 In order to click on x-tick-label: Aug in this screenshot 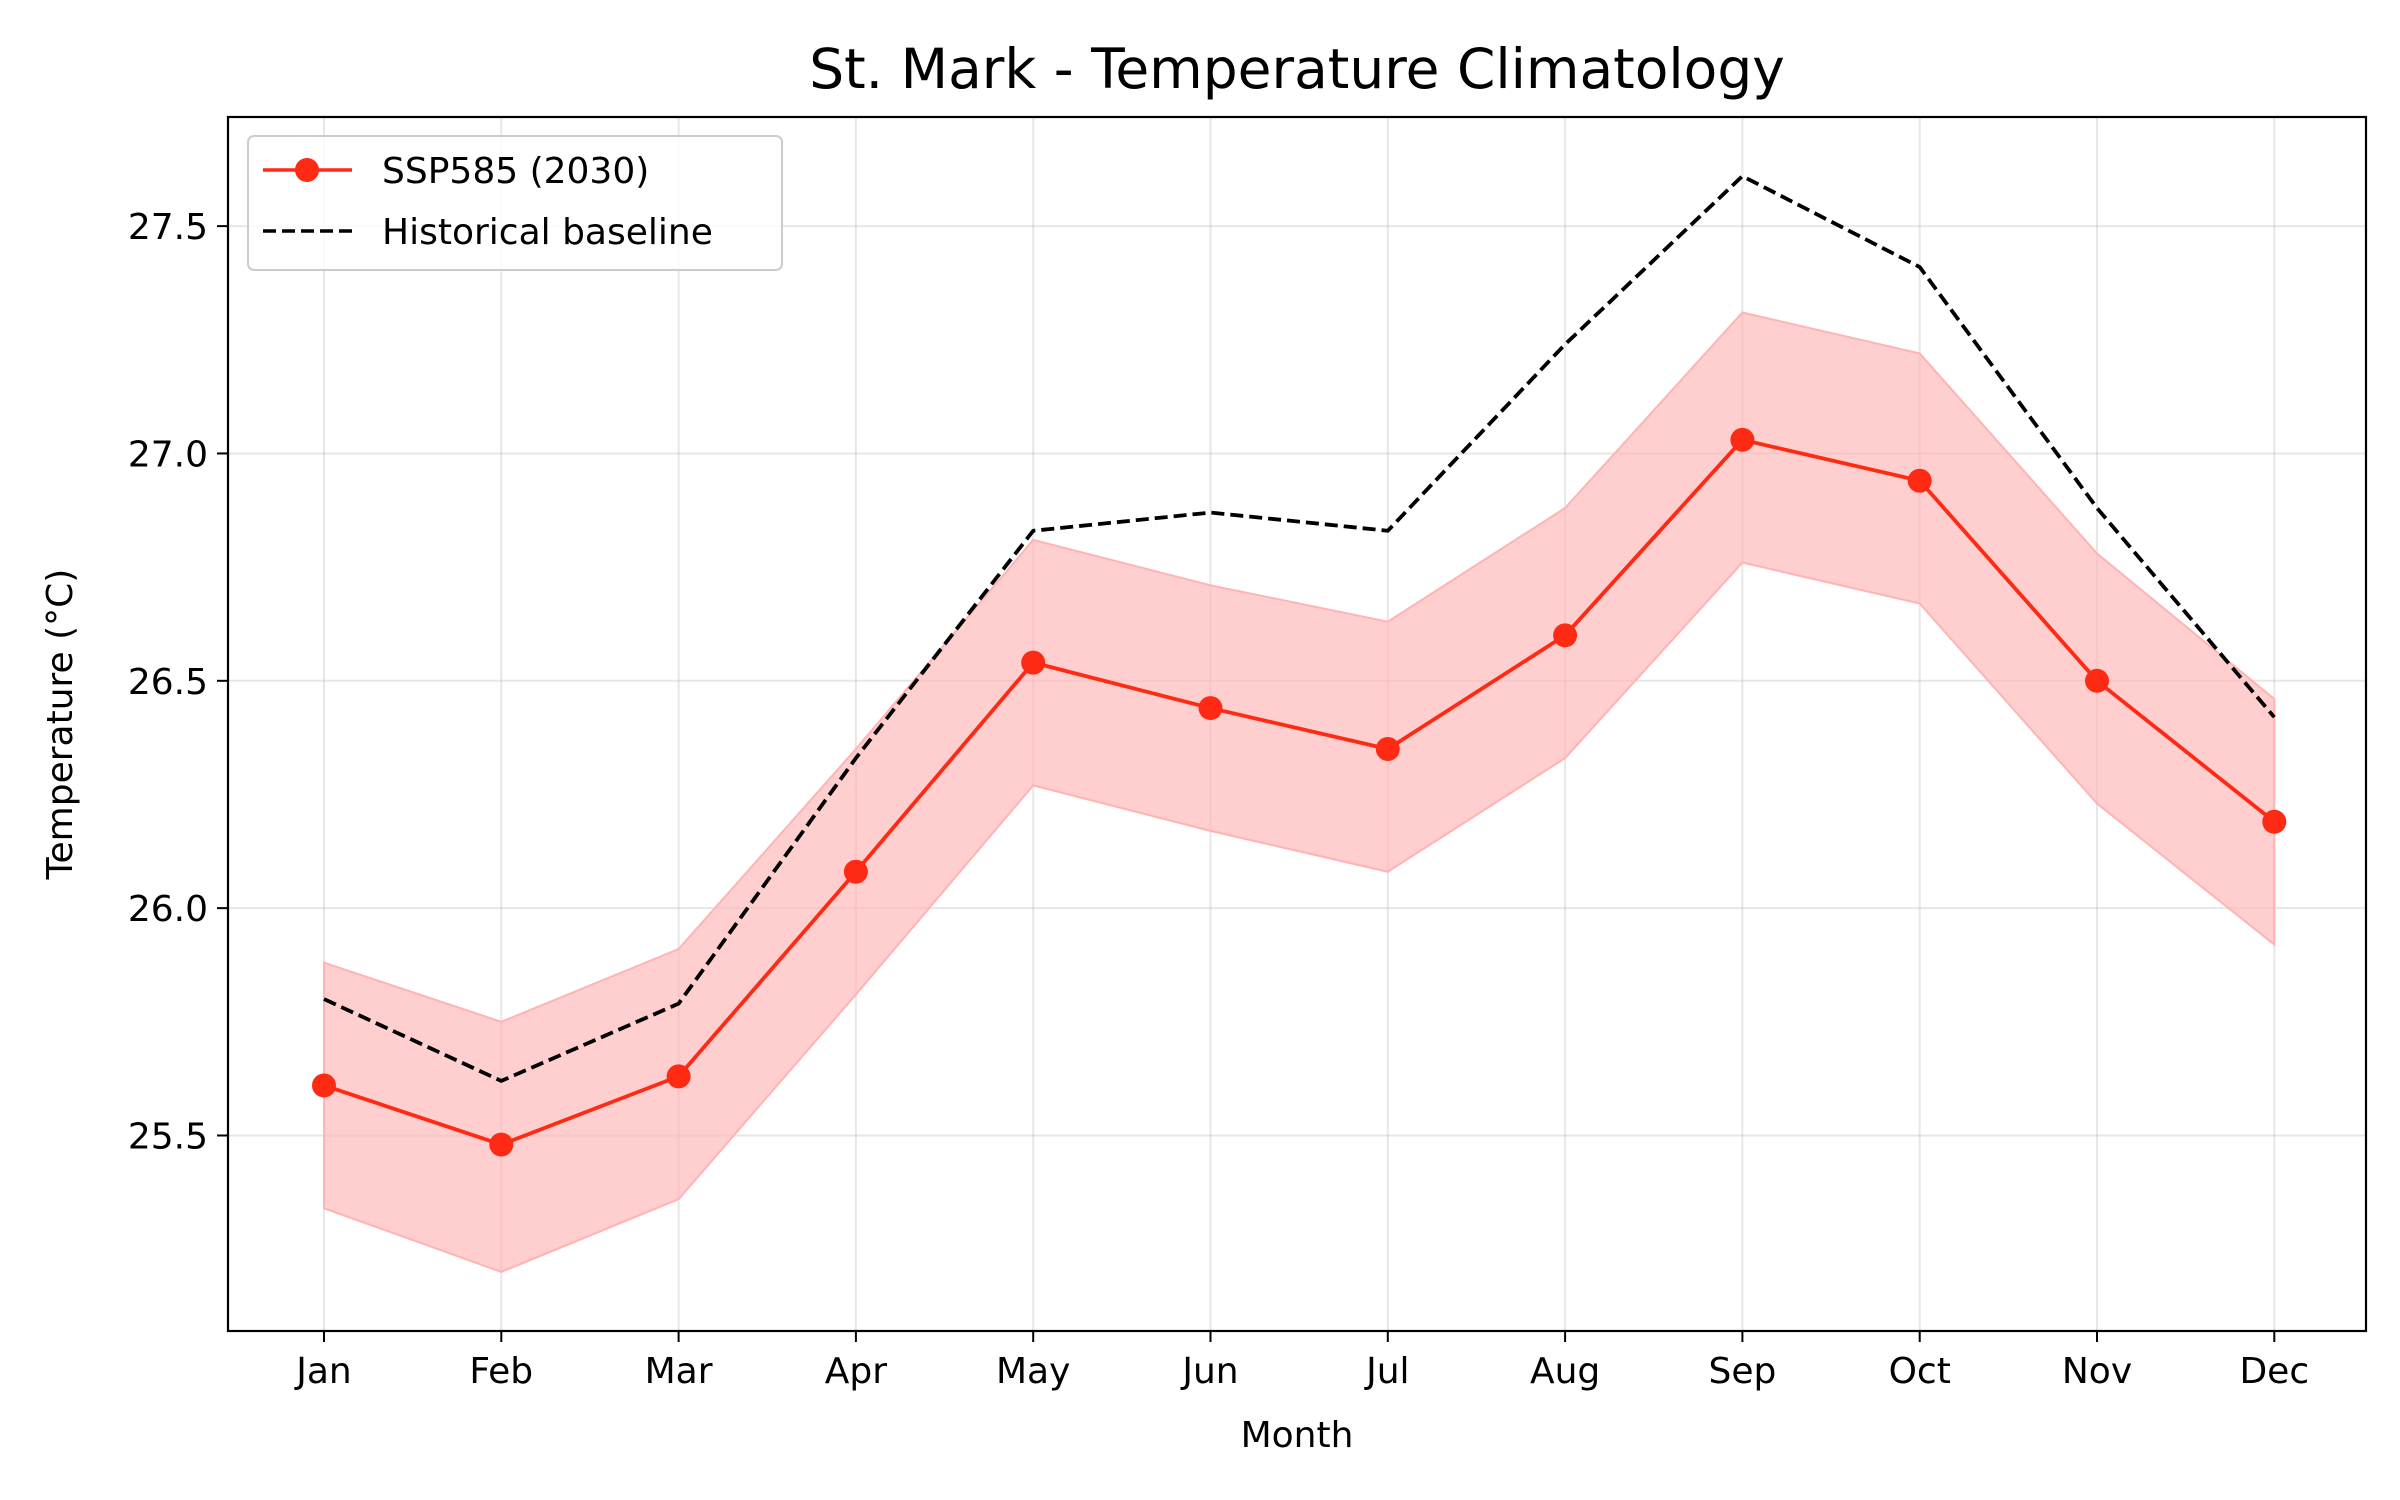, I will do `click(1565, 1371)`.